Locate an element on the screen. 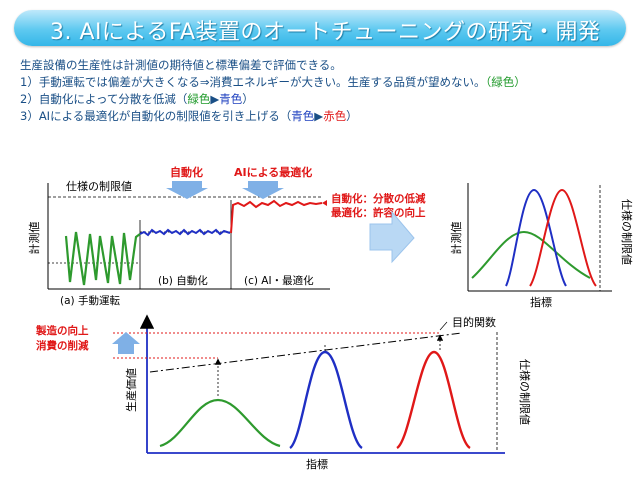 Image resolution: width=640 pixels, height=480 pixels. intro-line-3-blue: 青色 is located at coordinates (231, 99).